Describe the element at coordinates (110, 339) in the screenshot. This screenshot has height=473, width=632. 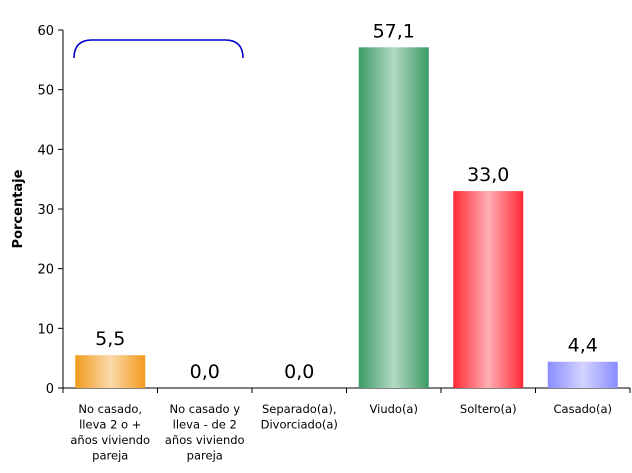
I see `data-label: 5,5` at that location.